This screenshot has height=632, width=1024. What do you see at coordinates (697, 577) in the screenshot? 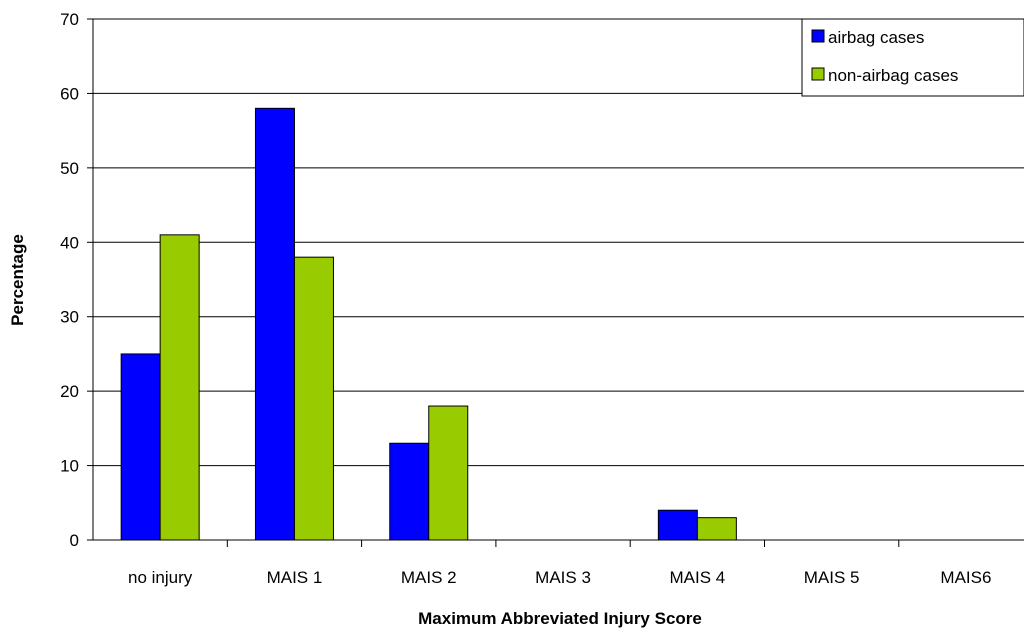
I see `x-tick-label: MAIS 4` at bounding box center [697, 577].